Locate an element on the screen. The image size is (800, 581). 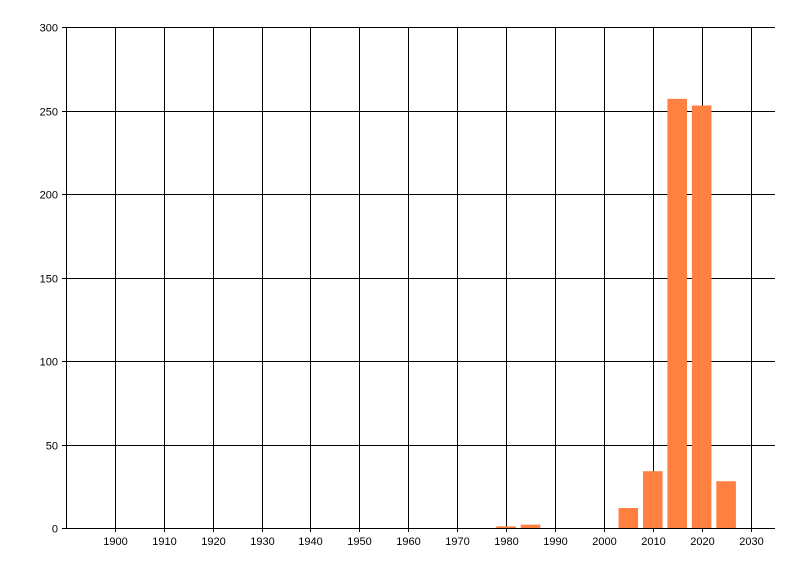
y-tick-label: 250 is located at coordinates (49, 113).